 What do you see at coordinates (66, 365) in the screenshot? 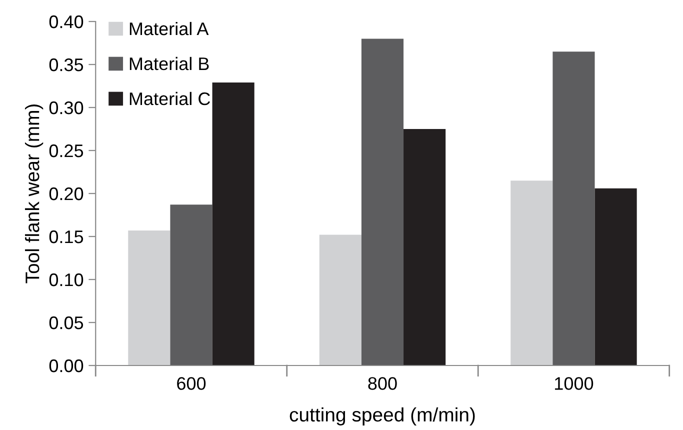
I see `y-tick-label: 0.00` at bounding box center [66, 365].